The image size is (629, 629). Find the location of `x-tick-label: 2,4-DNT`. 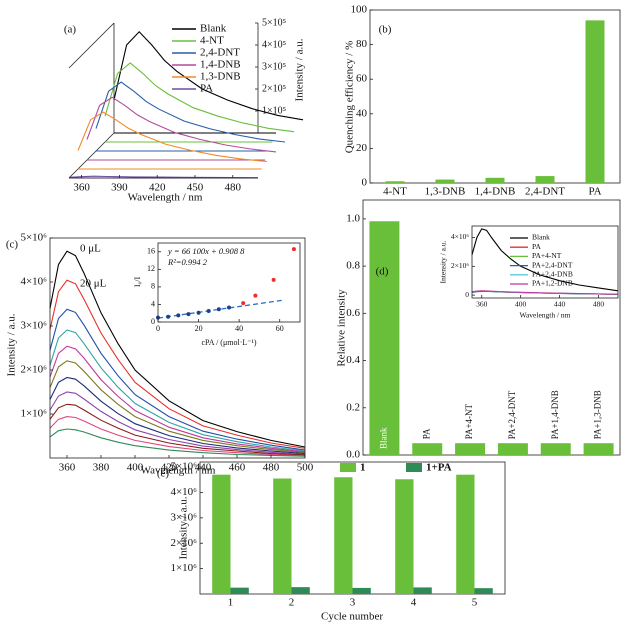

x-tick-label: 2,4-DNT is located at coordinates (545, 192).